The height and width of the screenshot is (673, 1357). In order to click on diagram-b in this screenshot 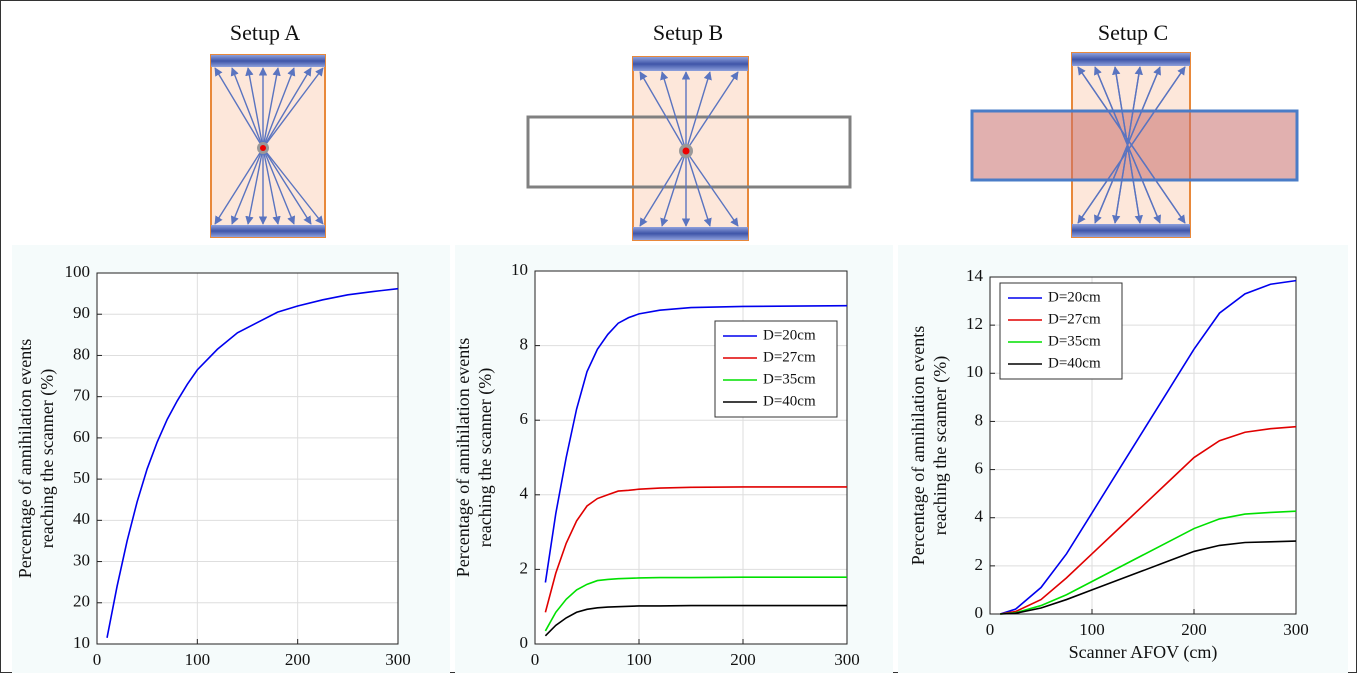, I will do `click(689, 148)`.